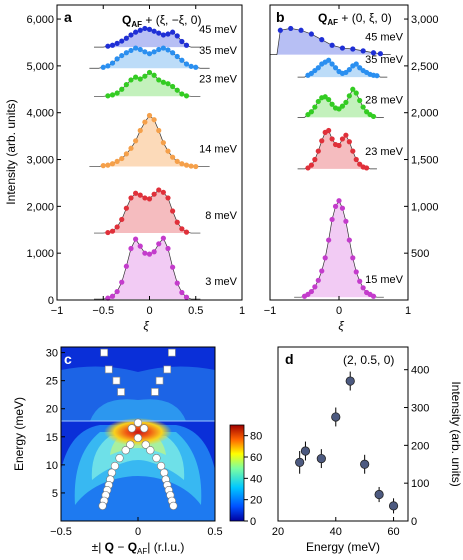  I want to click on panel-b-letter: b, so click(280, 17).